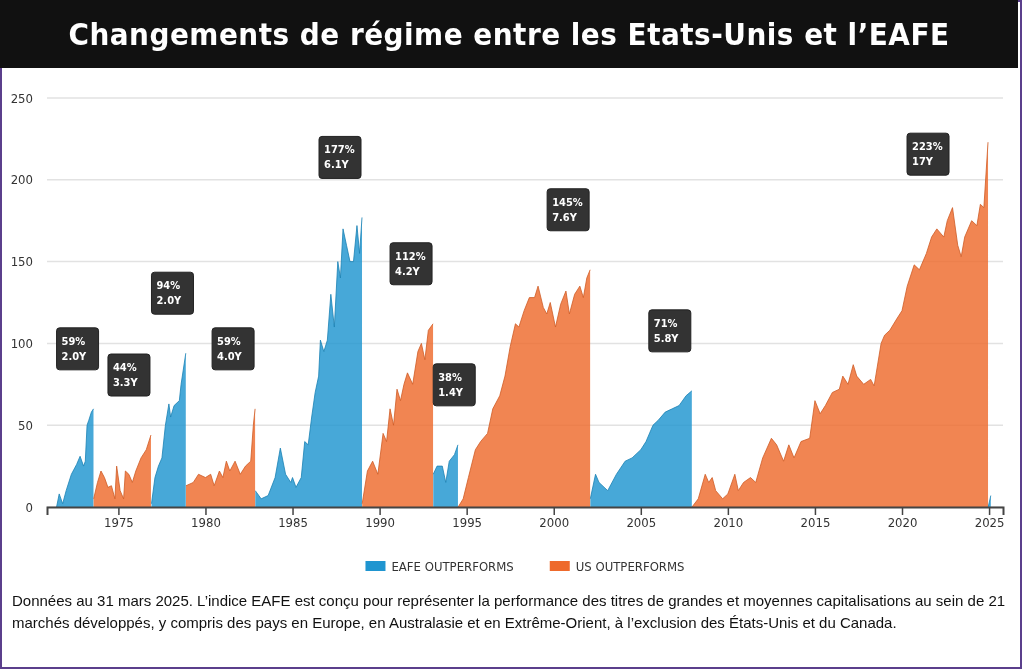 The image size is (1022, 669). What do you see at coordinates (21, 262) in the screenshot?
I see `y-tick-label: 150` at bounding box center [21, 262].